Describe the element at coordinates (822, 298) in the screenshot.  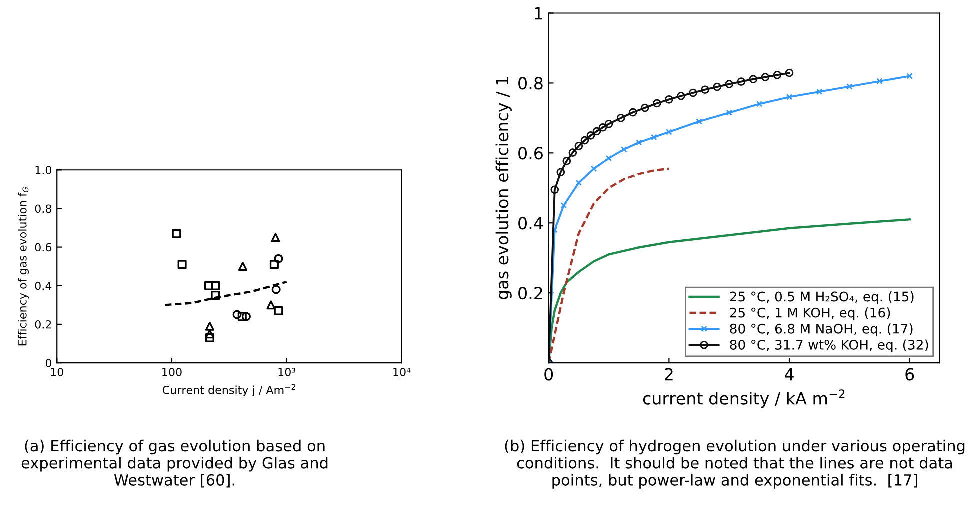
I see `legend-label: 25 °C, 0.5 M H₂SO₄, eq. (15)` at that location.